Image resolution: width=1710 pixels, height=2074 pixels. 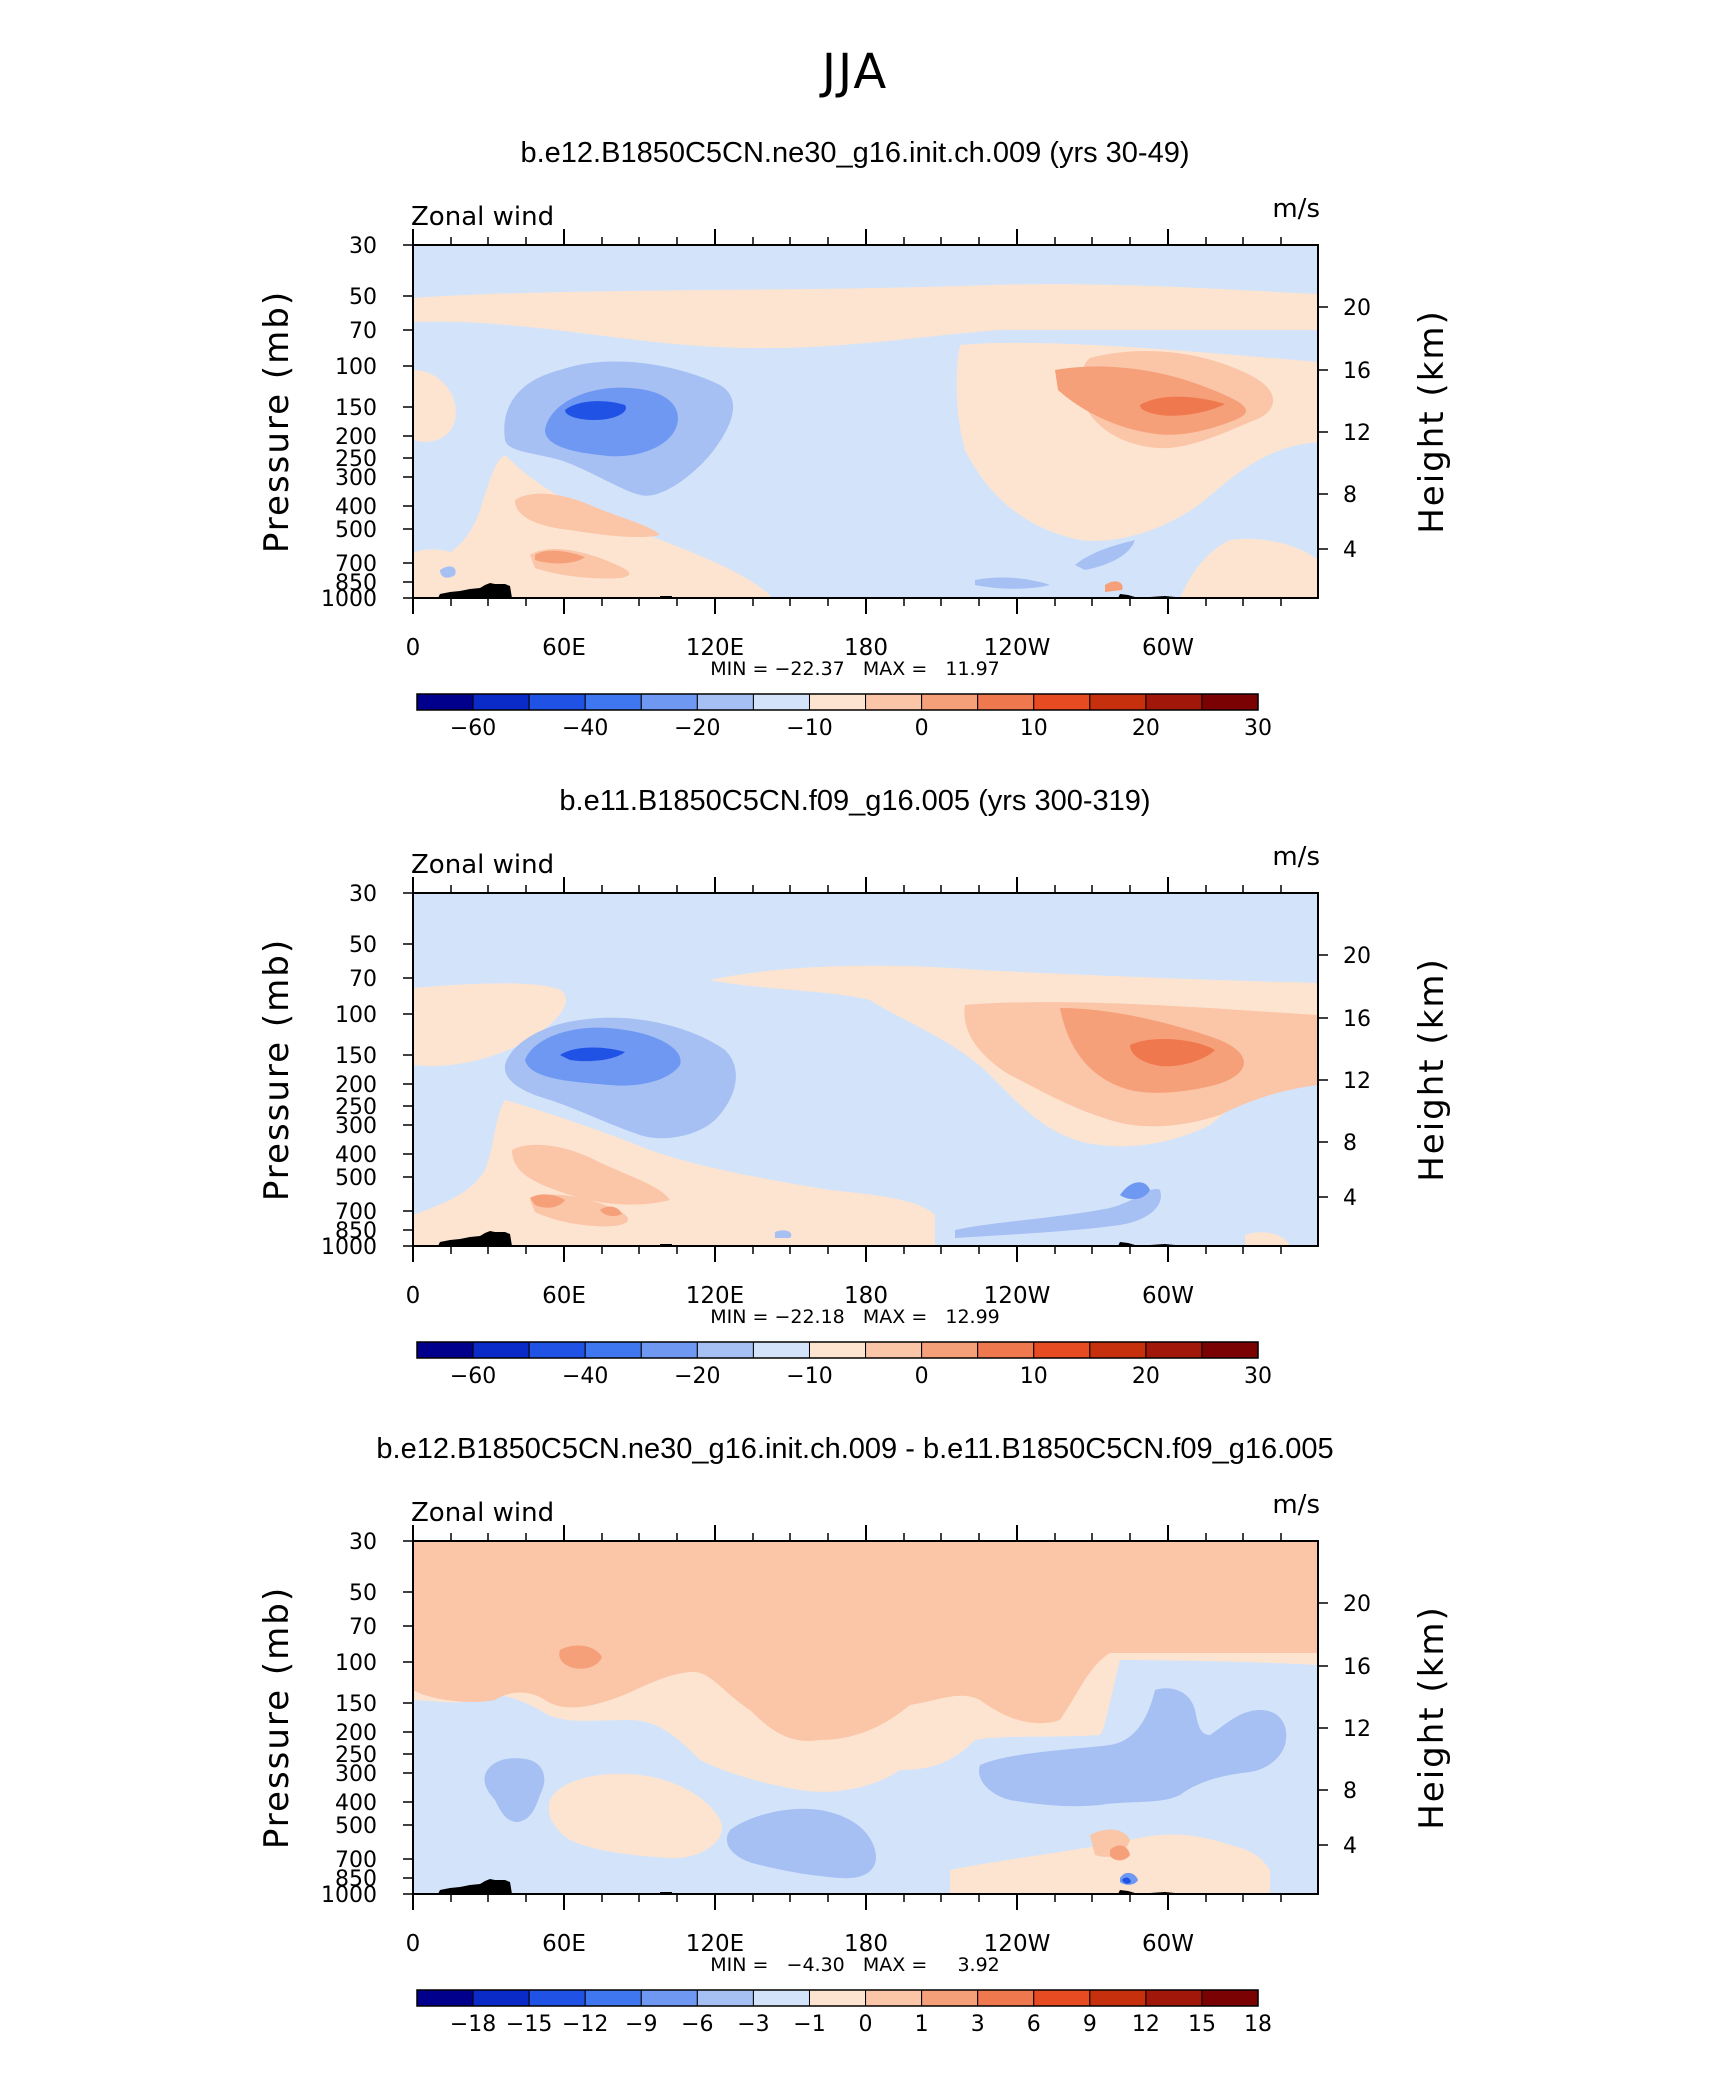 I want to click on panel-3-contours, so click(x=865, y=1717).